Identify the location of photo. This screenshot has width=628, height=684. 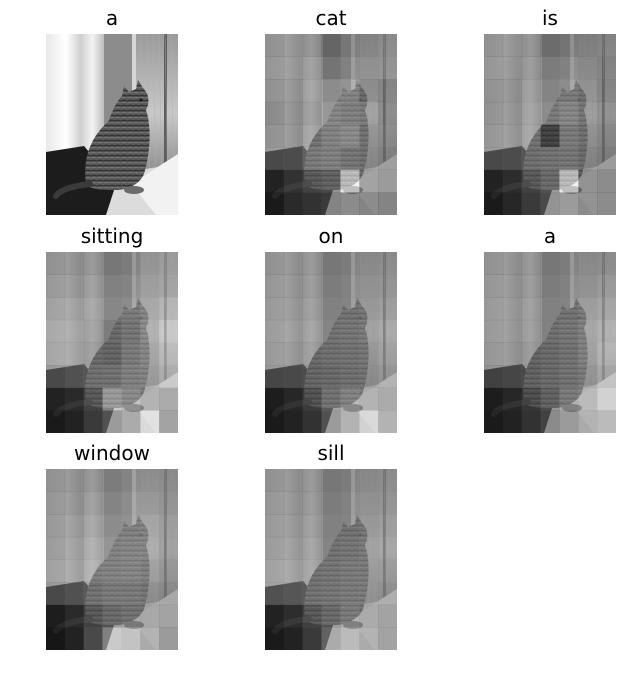
(112, 124).